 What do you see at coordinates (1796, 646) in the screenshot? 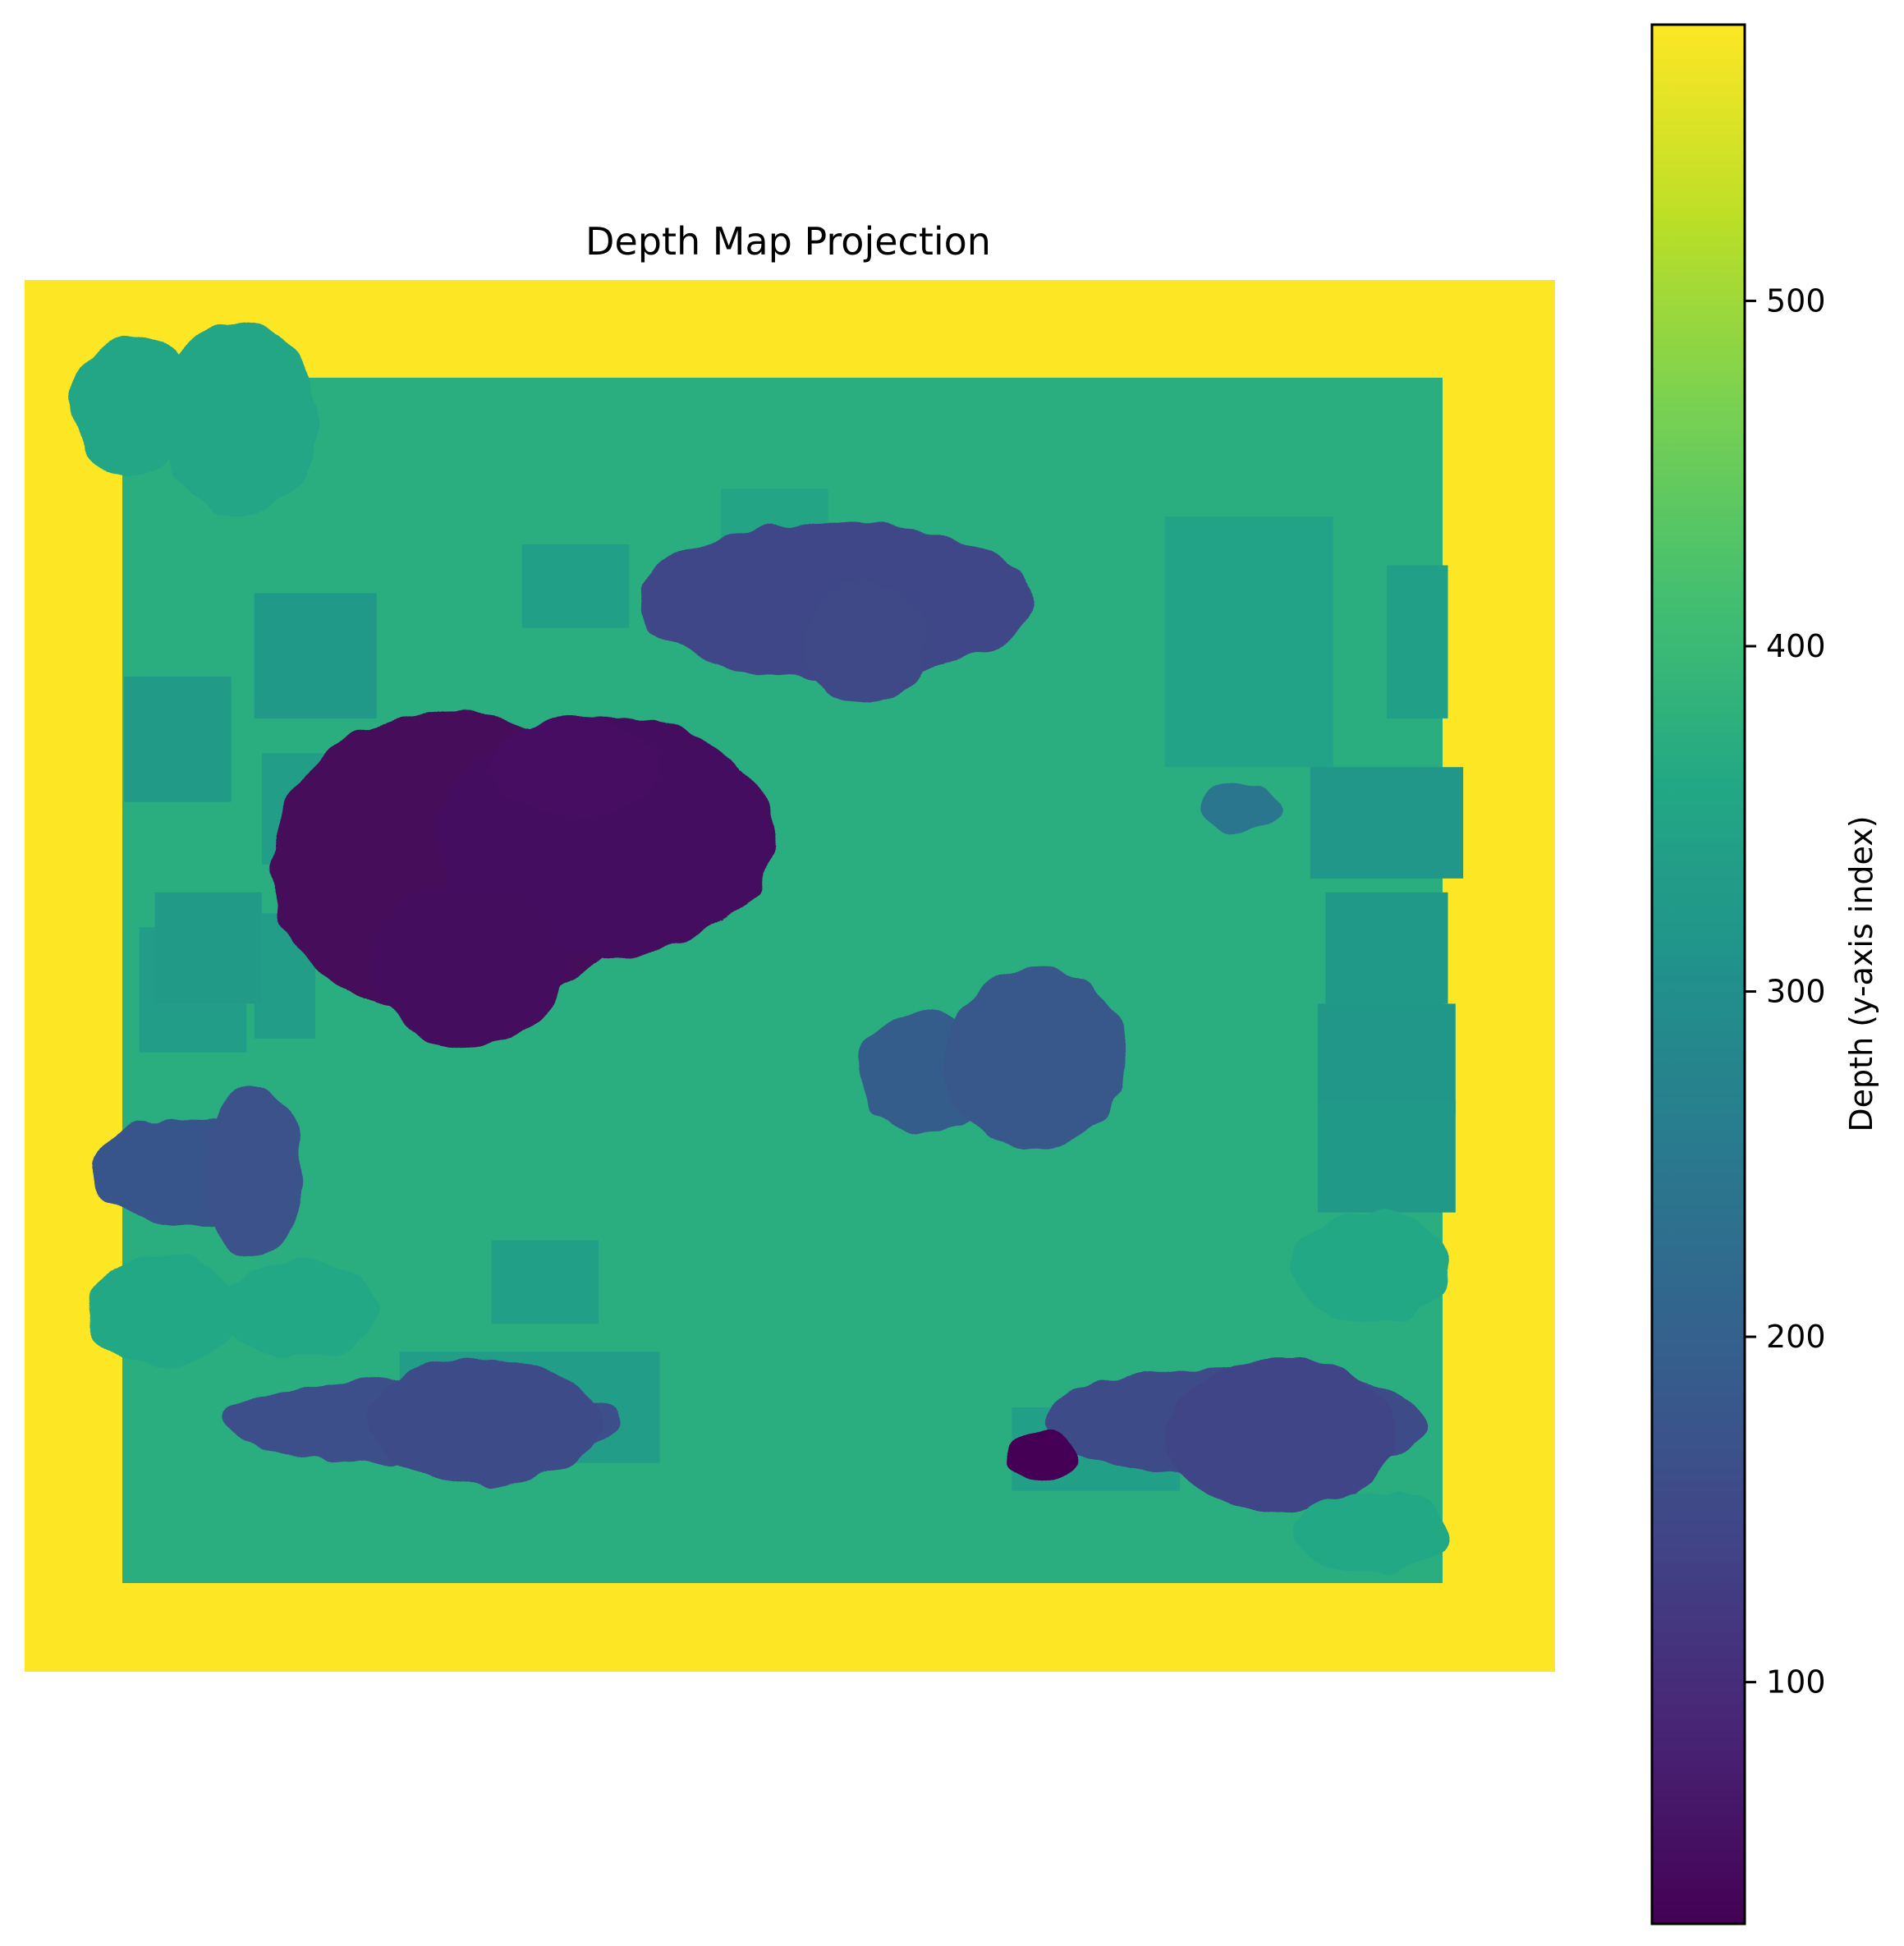
I see `colorbar-tick-label: 400` at bounding box center [1796, 646].